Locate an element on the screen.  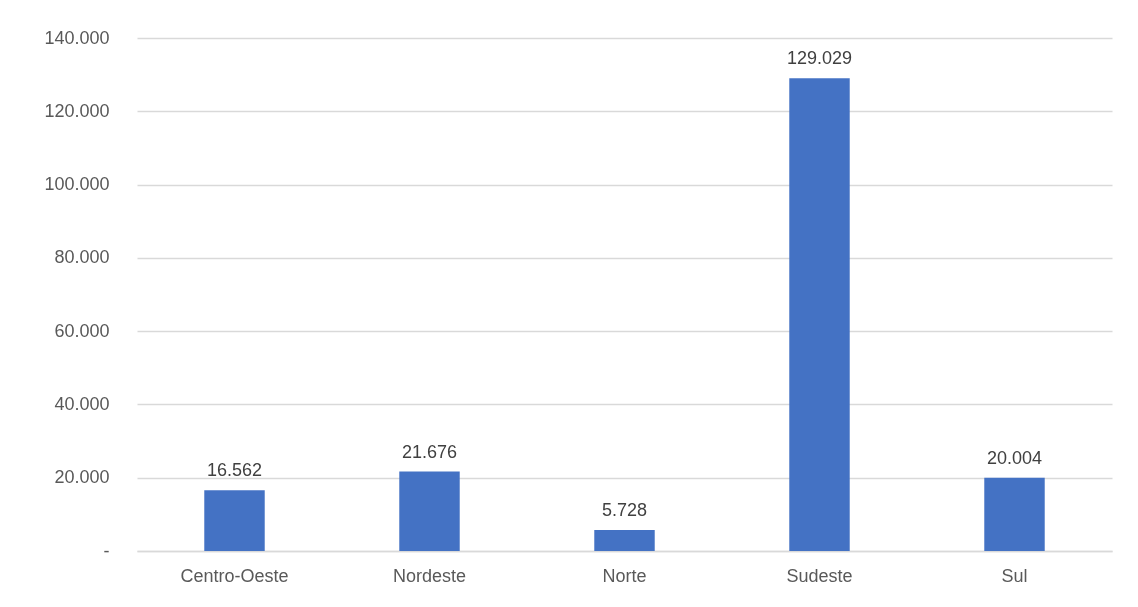
y-tick-label: 80.000 is located at coordinates (82, 257).